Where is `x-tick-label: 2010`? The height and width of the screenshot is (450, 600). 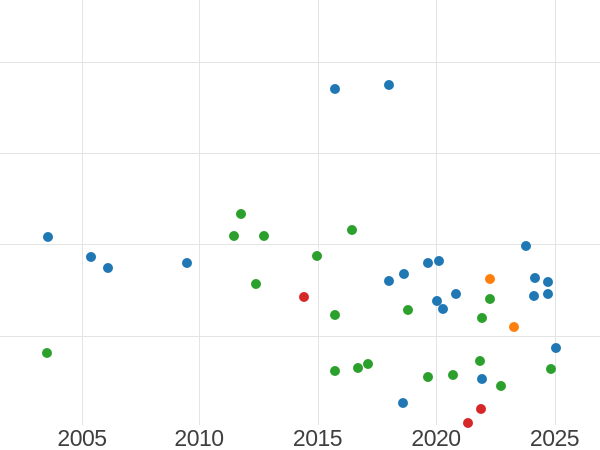 x-tick-label: 2010 is located at coordinates (199, 437).